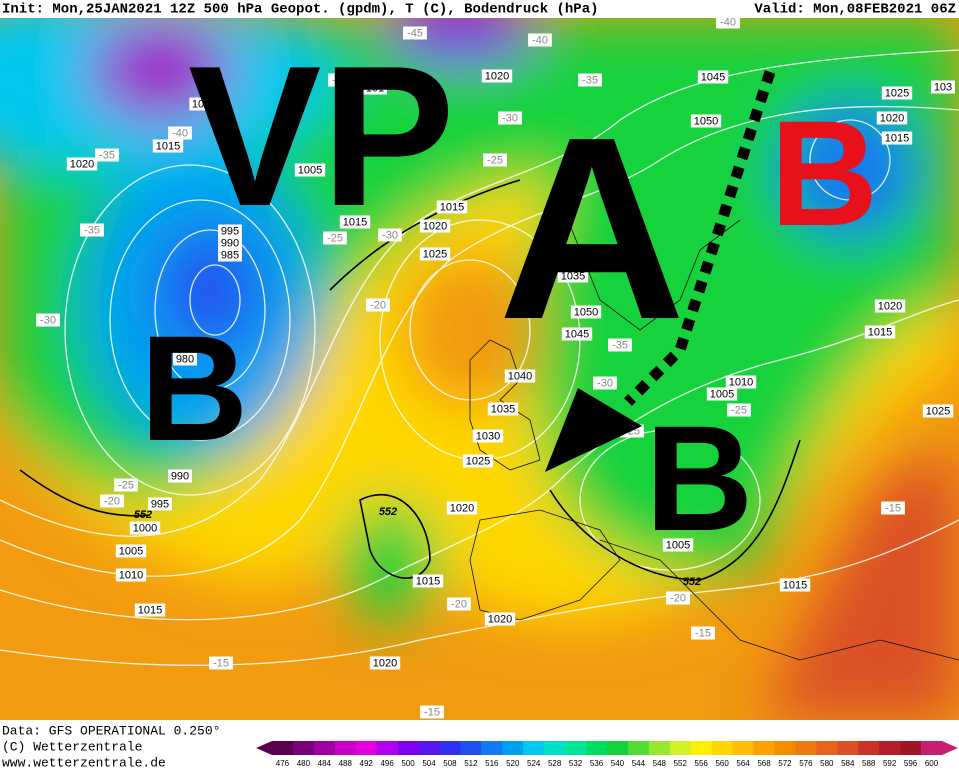 This screenshot has height=775, width=959. What do you see at coordinates (699, 478) in the screenshot?
I see `annotation-low: B` at bounding box center [699, 478].